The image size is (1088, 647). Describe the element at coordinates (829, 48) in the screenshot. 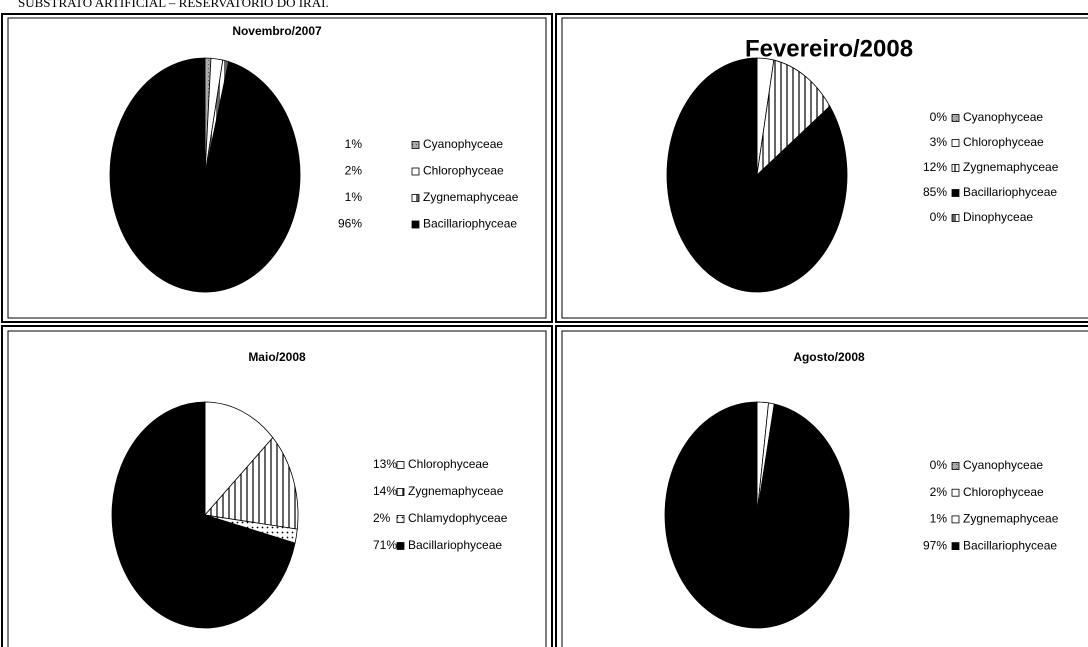

I see `chart-title: Fevereiro/2008` at that location.